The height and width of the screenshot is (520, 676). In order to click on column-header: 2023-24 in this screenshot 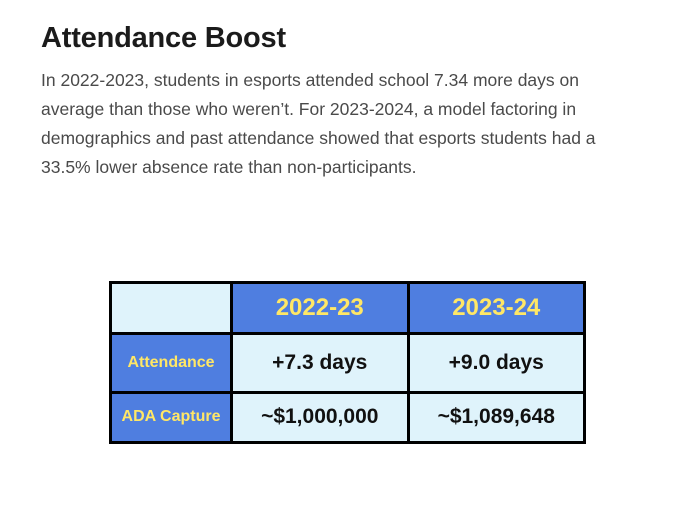, I will do `click(496, 308)`.